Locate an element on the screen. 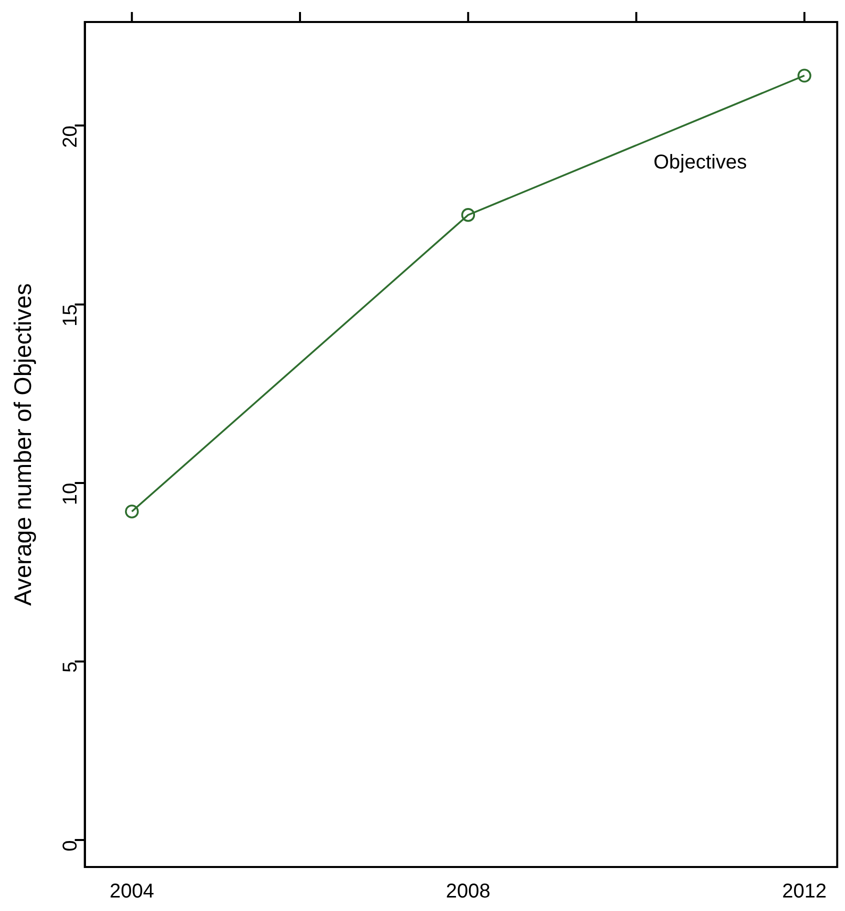 This screenshot has width=845, height=911. series-label: Objectives is located at coordinates (700, 162).